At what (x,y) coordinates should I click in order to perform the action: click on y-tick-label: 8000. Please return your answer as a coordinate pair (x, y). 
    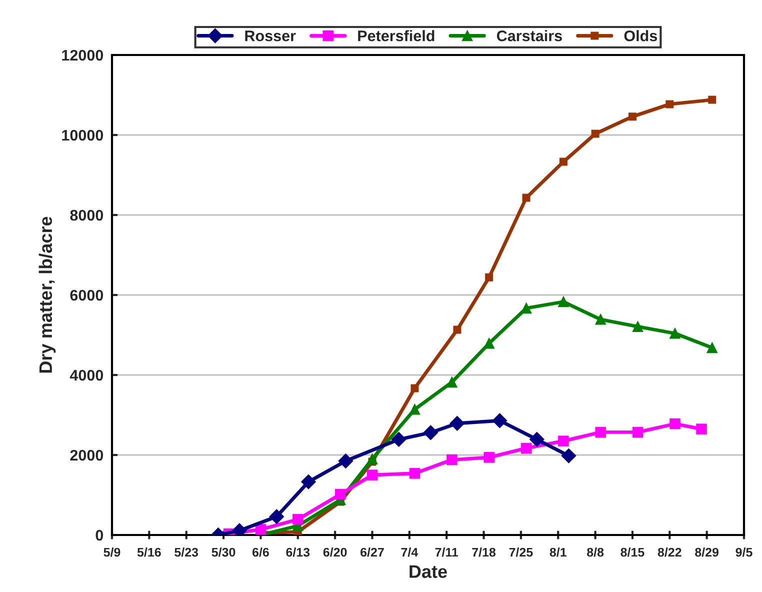
    Looking at the image, I should click on (87, 215).